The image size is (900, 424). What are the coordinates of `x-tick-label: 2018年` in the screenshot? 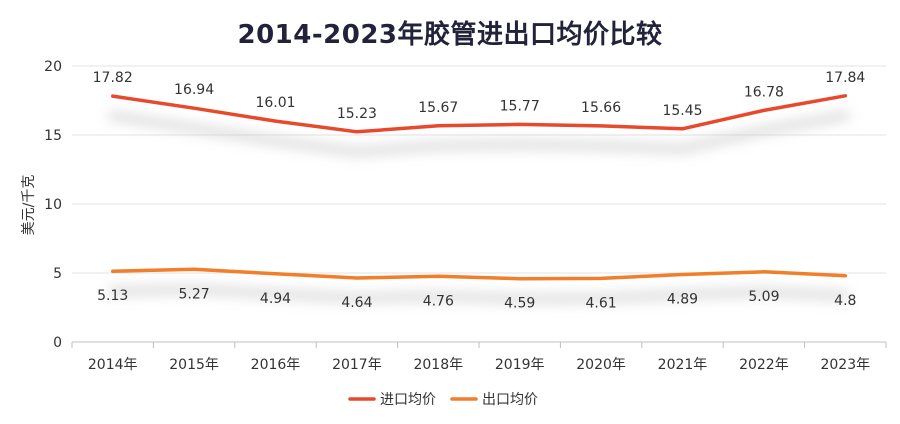 It's located at (438, 365).